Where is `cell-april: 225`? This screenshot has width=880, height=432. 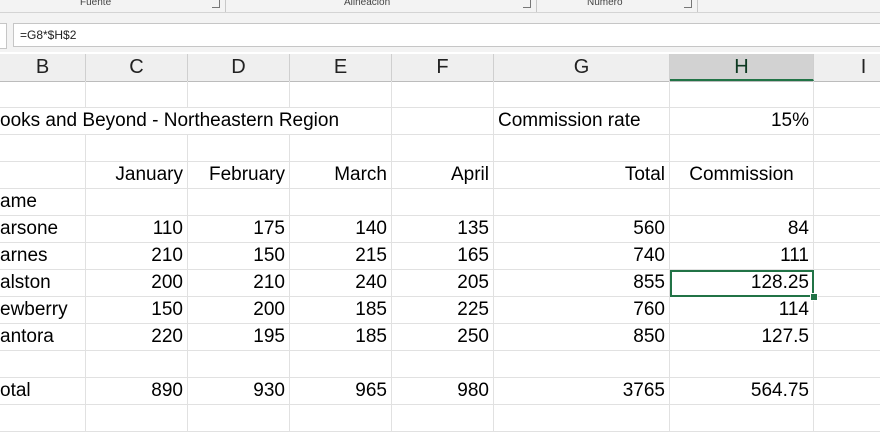 cell-april: 225 is located at coordinates (443, 310).